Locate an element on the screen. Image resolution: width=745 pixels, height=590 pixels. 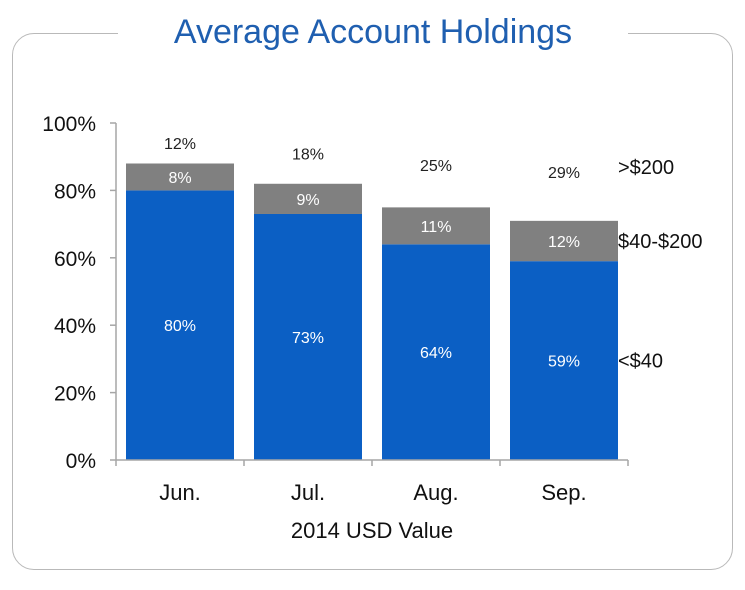
segment-label-1-3: 64% is located at coordinates (436, 353).